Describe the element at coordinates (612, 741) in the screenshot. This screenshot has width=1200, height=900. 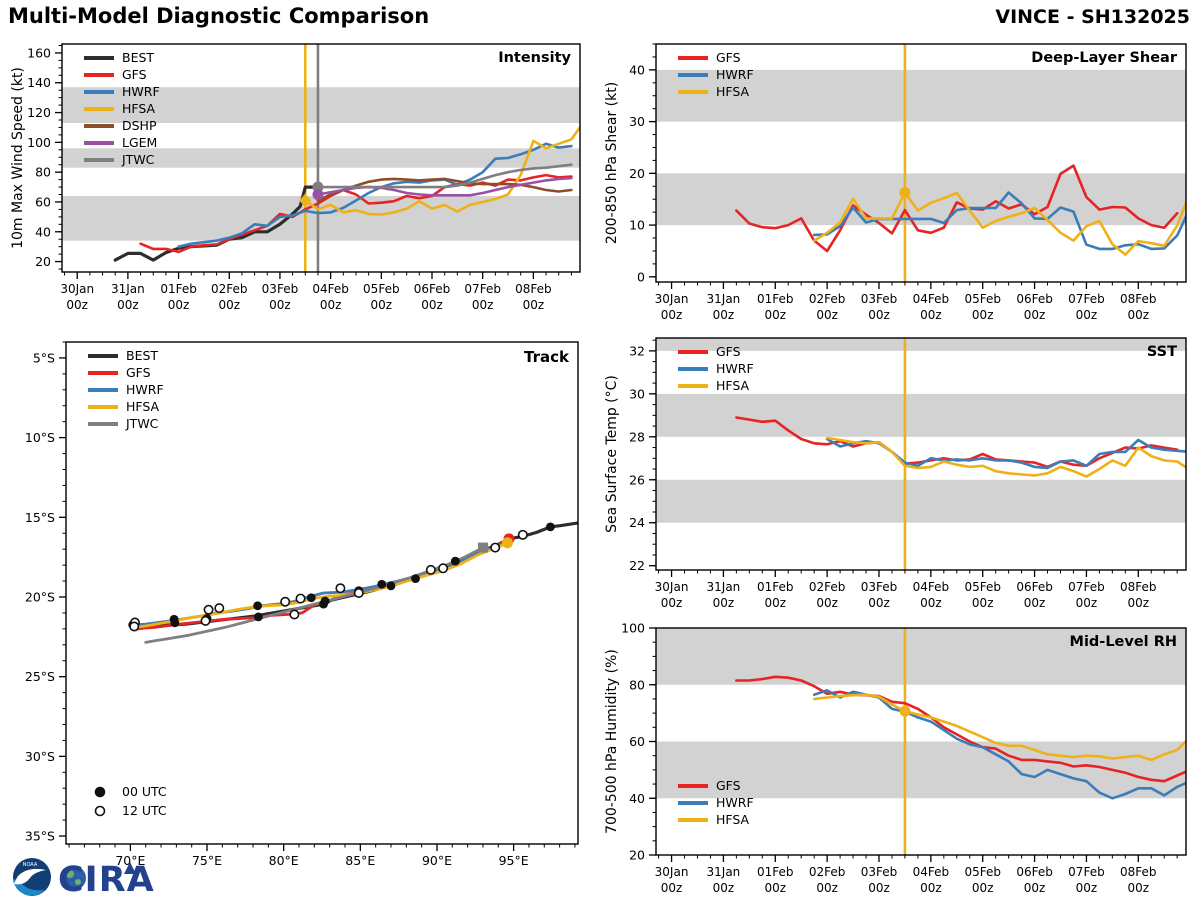
I see `rh-y-axis-title: 700-500 hPa Humidity (%)` at that location.